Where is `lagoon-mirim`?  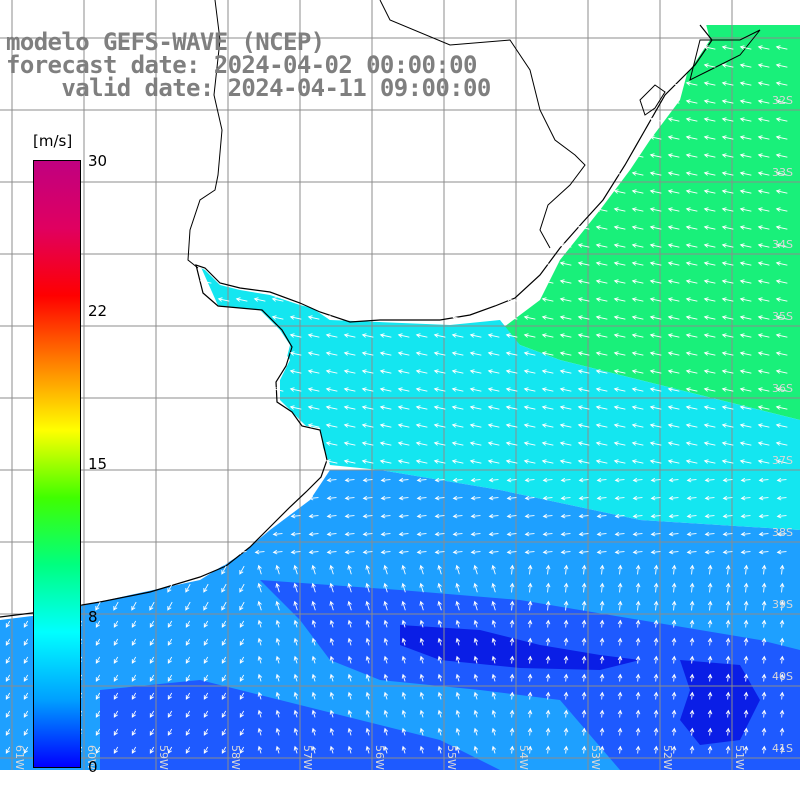
lagoon-mirim is located at coordinates (652, 100).